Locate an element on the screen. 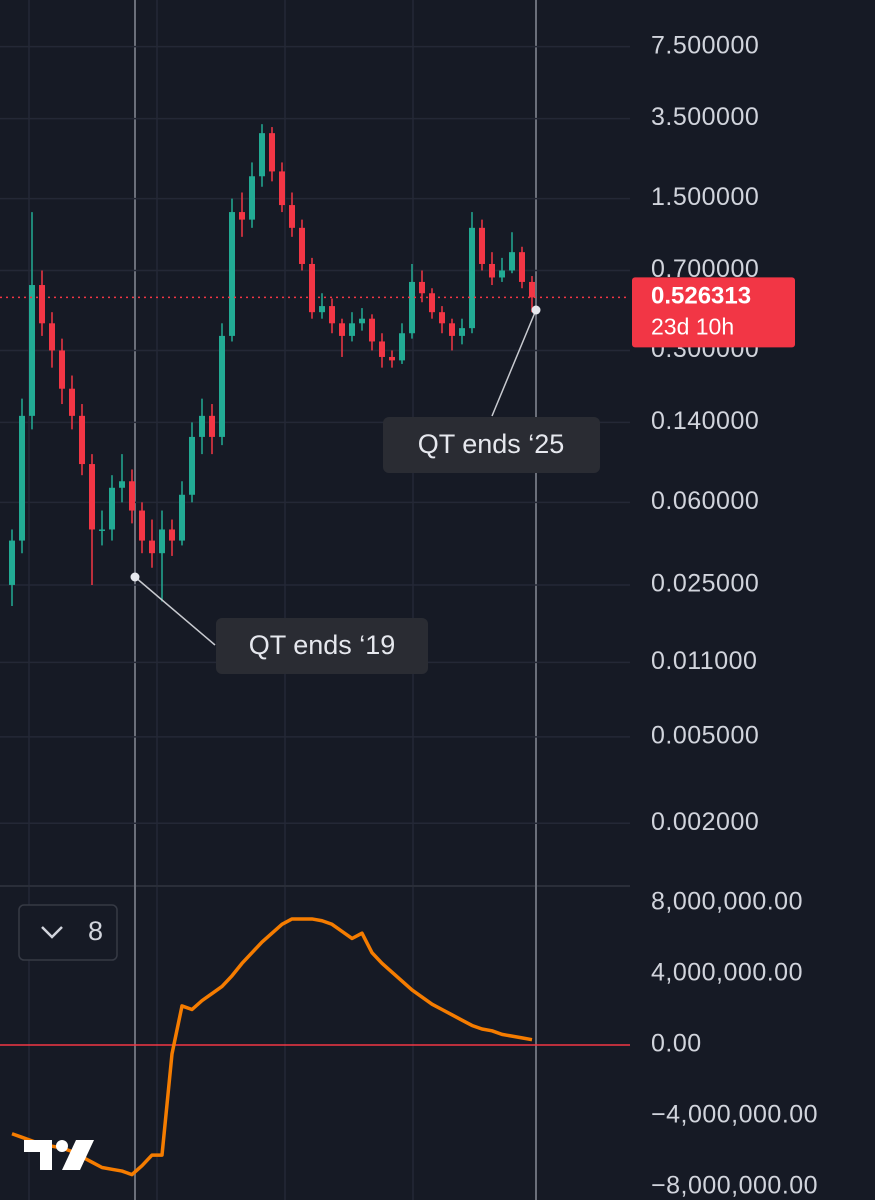  indicator-line is located at coordinates (272, 1047).